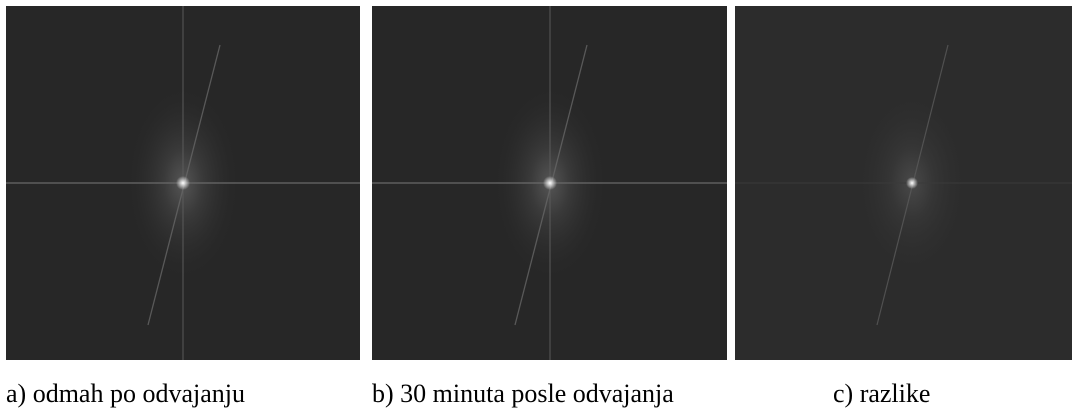 The height and width of the screenshot is (414, 1078). Describe the element at coordinates (881, 393) in the screenshot. I see `caption: c) razlike` at that location.